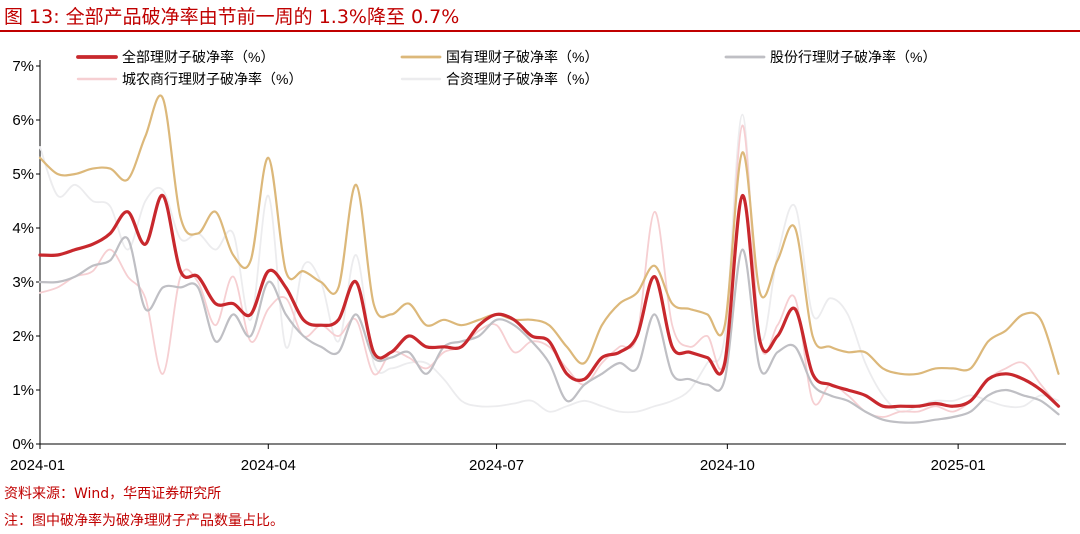 The width and height of the screenshot is (1080, 534). I want to click on y-tick-label: 2%, so click(23, 336).